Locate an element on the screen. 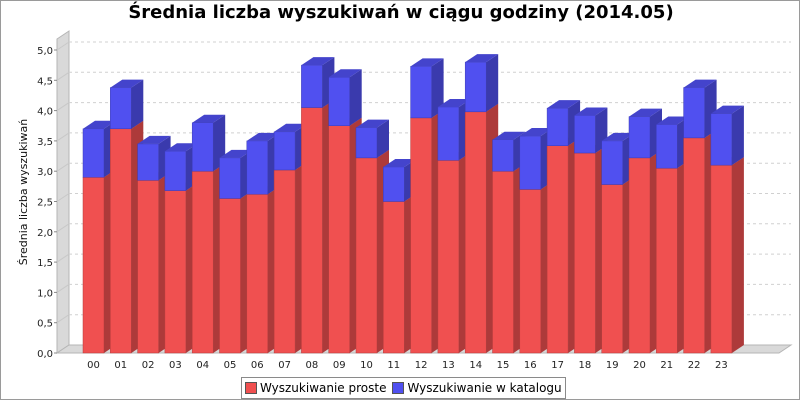 The width and height of the screenshot is (800, 400). x-tick-label: 15 is located at coordinates (503, 365).